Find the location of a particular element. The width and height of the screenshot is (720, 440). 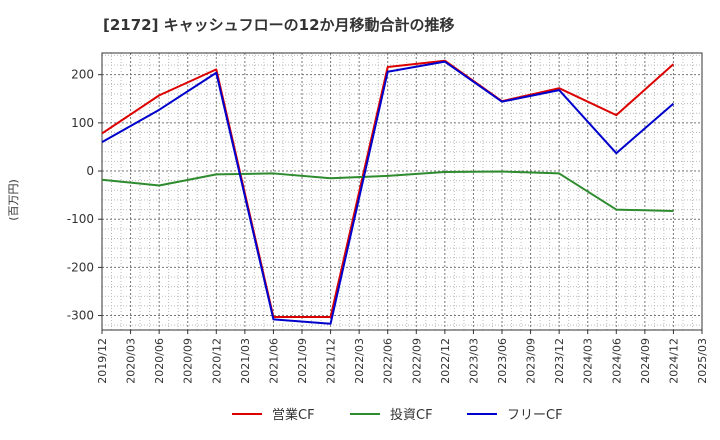

y-axis-ticks: 200 100 0 -100 -200 -300 is located at coordinates (84, 195).